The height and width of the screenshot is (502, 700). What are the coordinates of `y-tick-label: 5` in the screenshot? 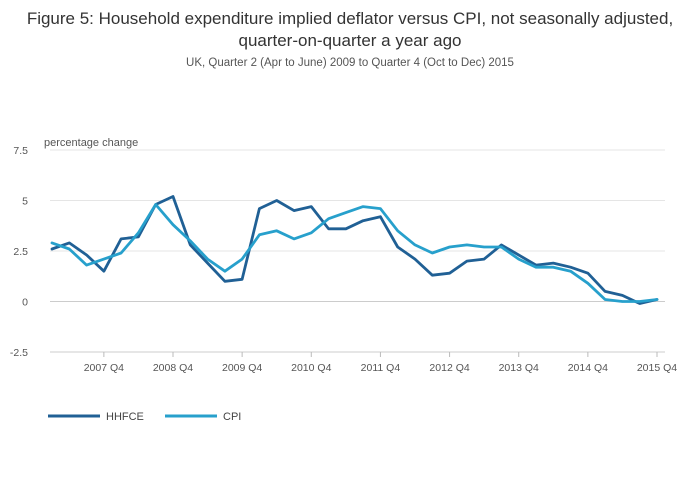 It's located at (25, 202).